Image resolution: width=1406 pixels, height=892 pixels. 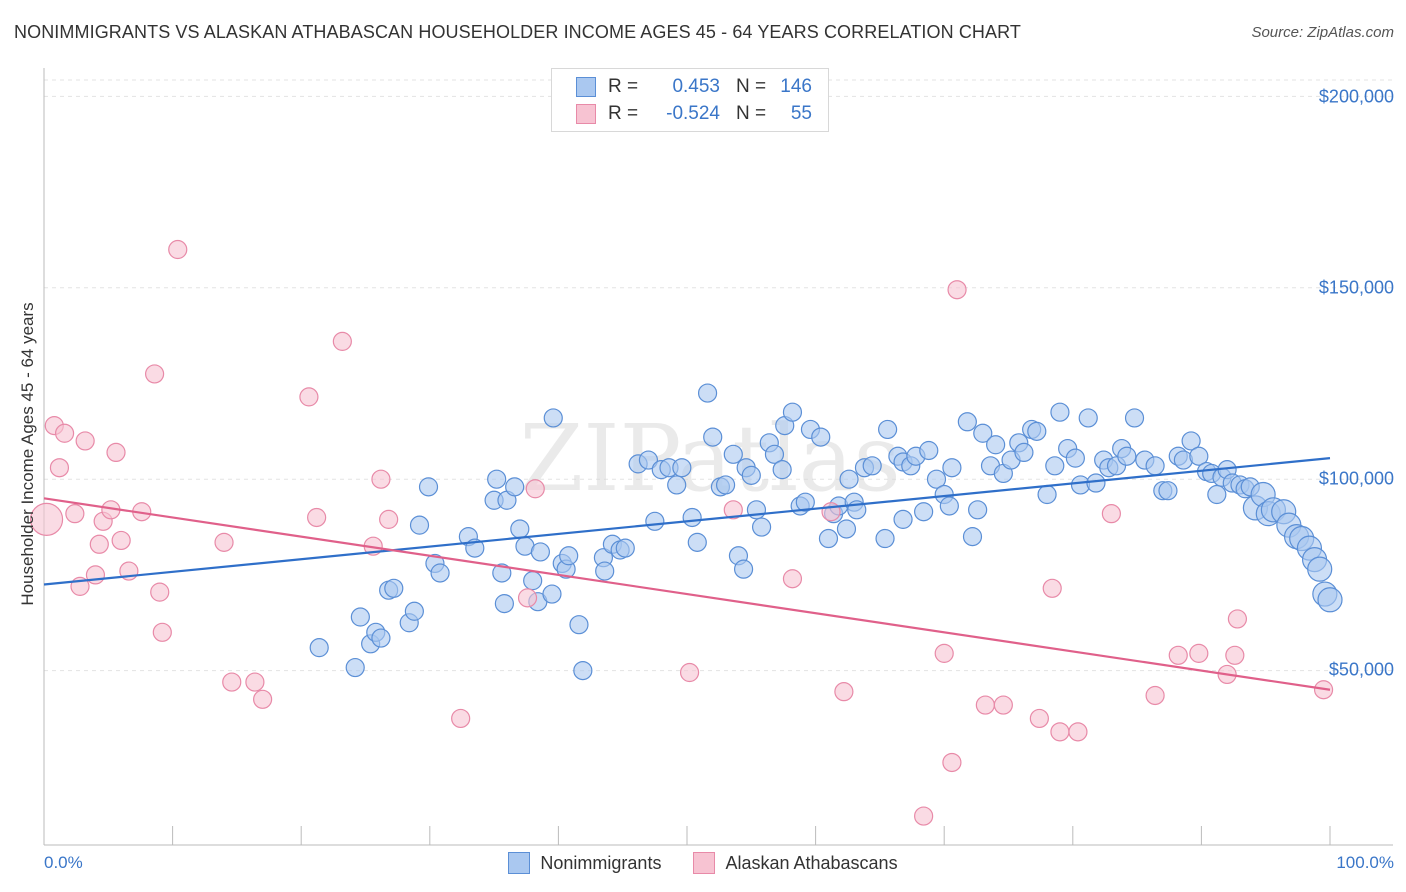 What do you see at coordinates (601, 862) in the screenshot?
I see `legend-label: Nonimmigrants` at bounding box center [601, 862].